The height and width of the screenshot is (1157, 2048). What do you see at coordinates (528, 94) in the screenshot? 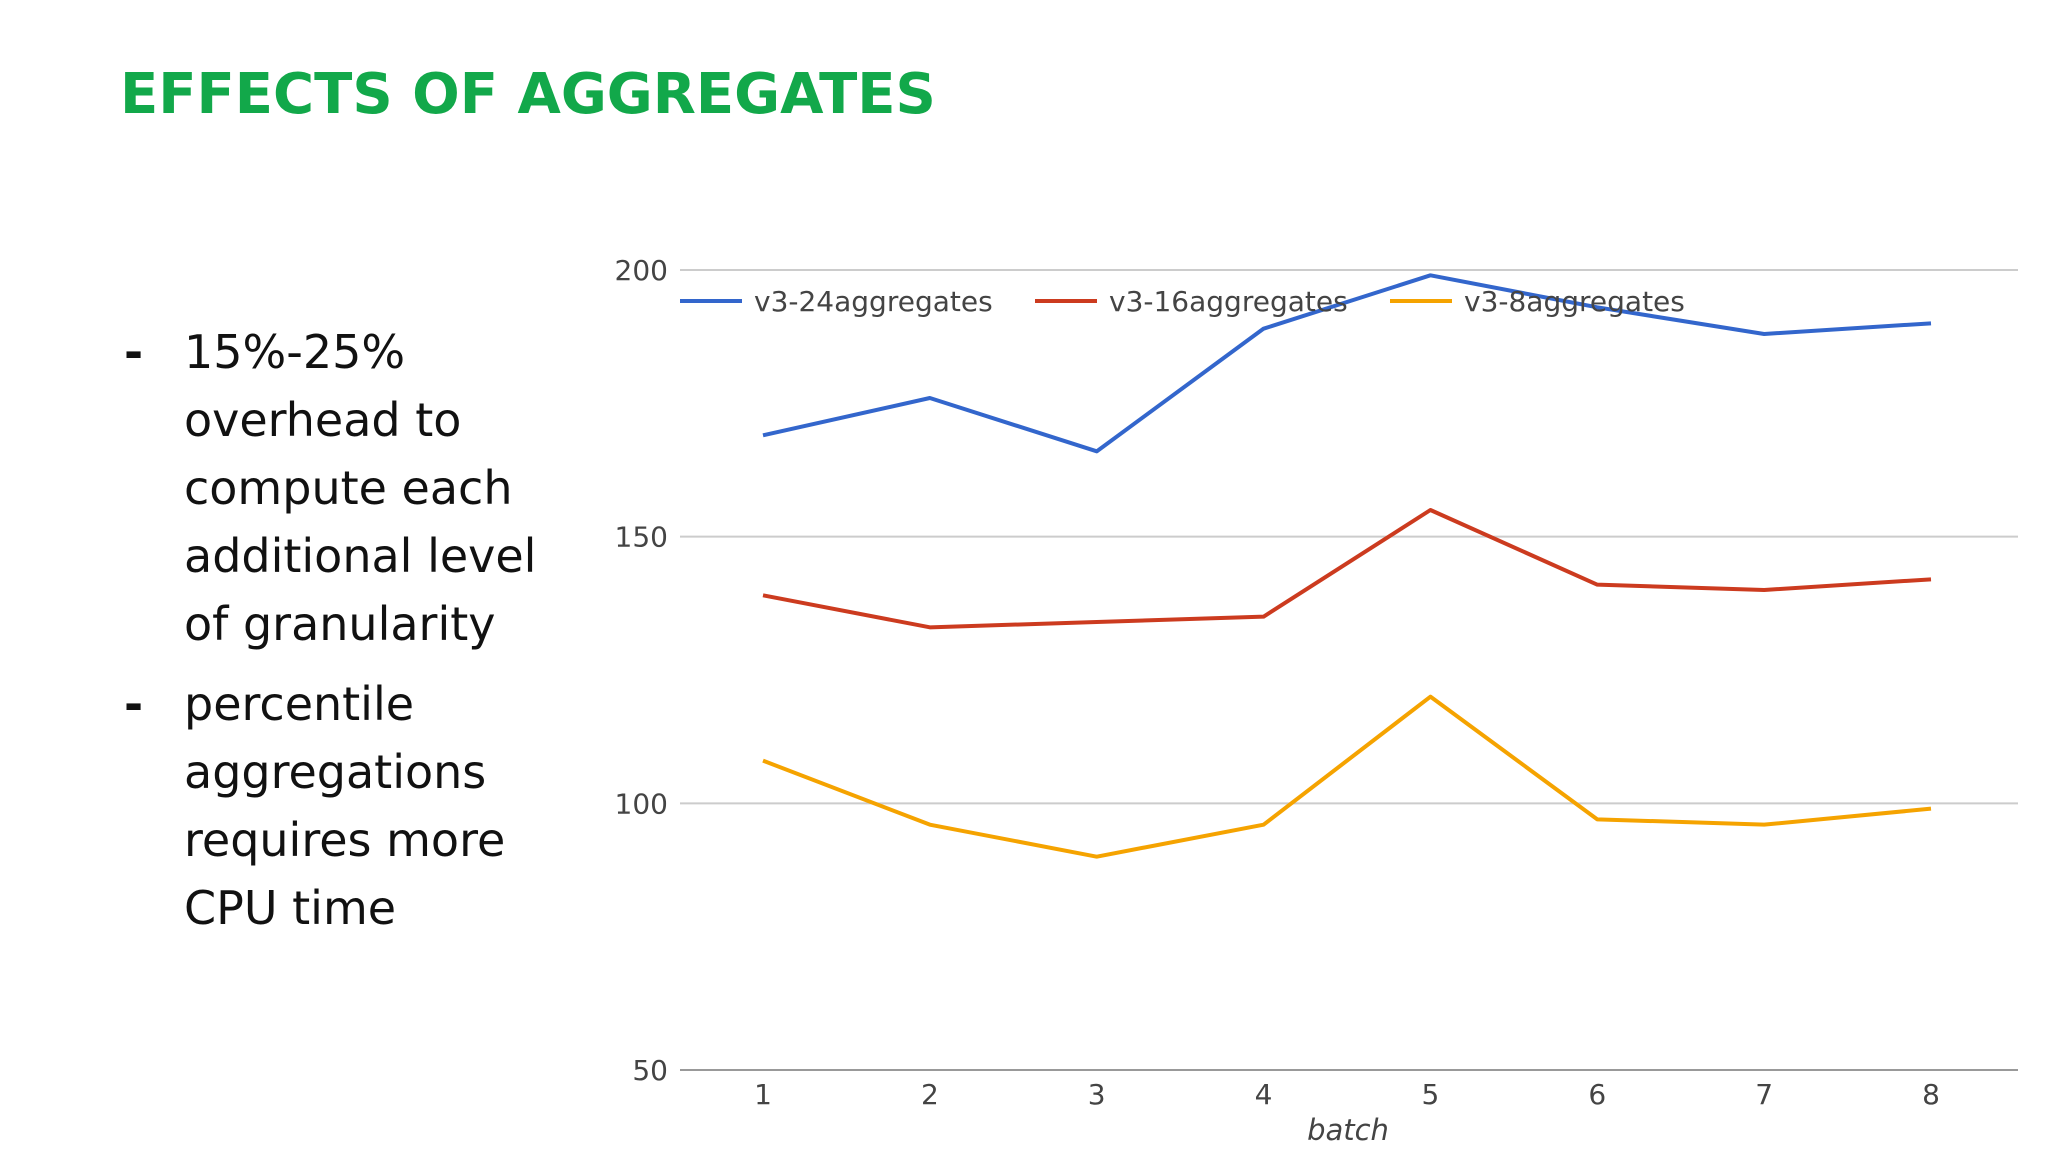
I see `slide-title: EFFECTS OF AGGREGATES` at bounding box center [528, 94].